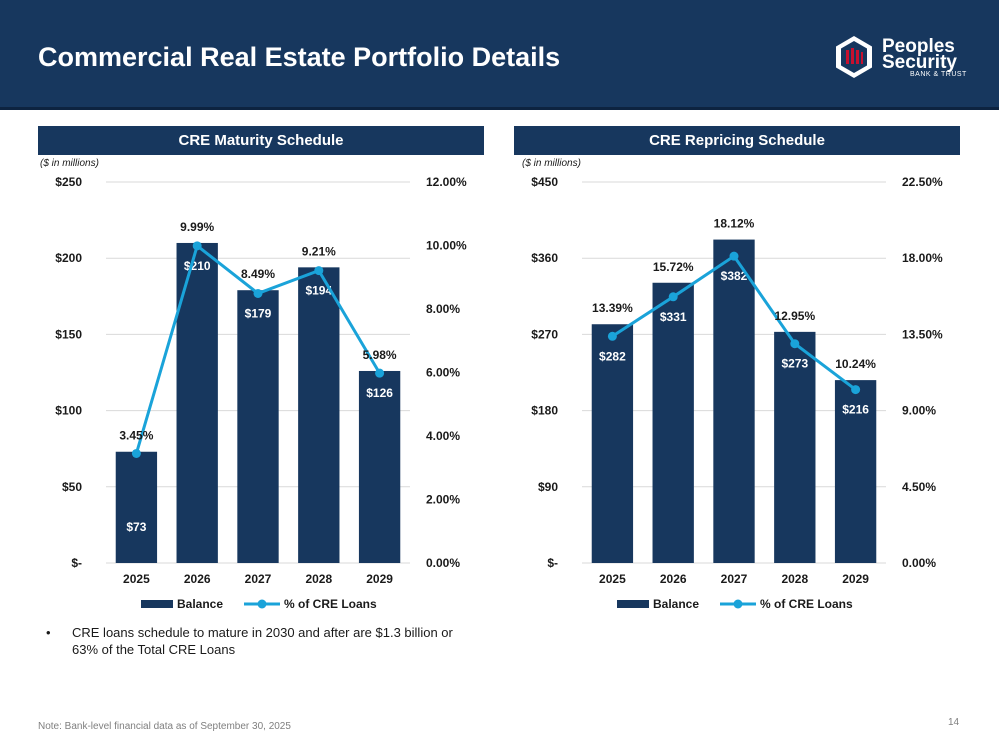  What do you see at coordinates (261, 140) in the screenshot?
I see `maturity-chart-title: CRE Maturity Schedule` at bounding box center [261, 140].